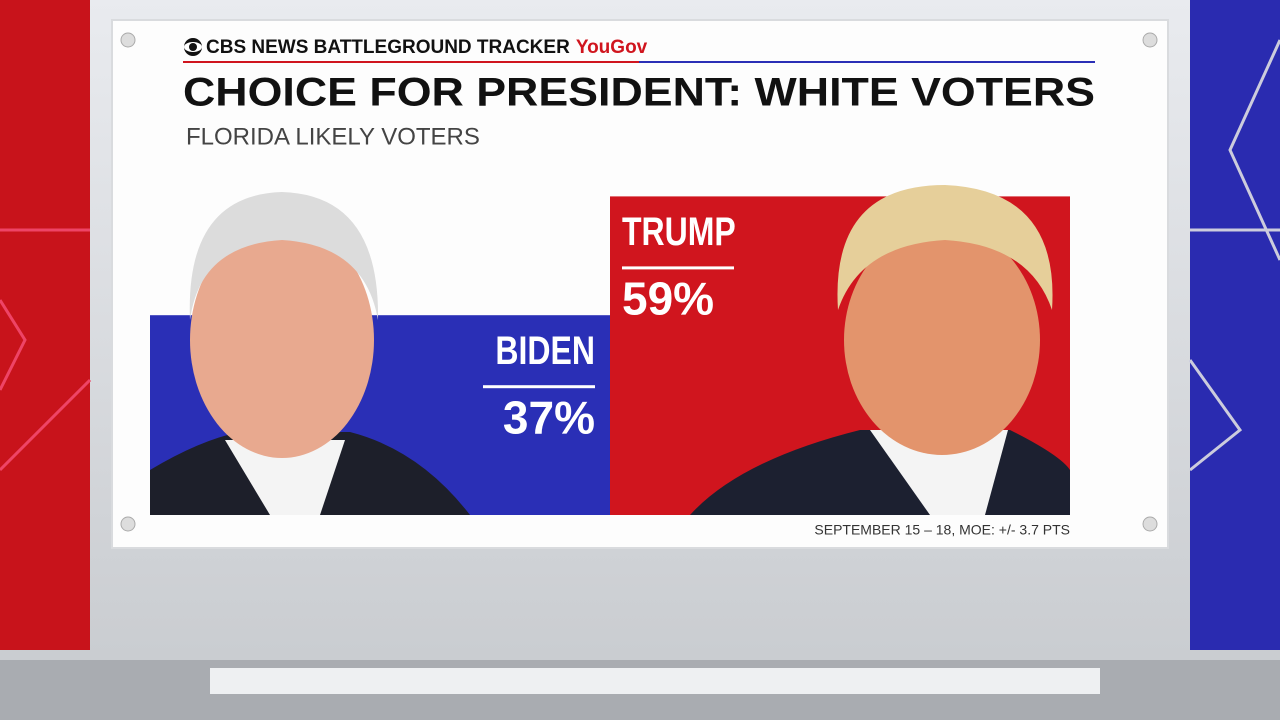 This screenshot has width=1280, height=725. I want to click on chart-title: CHOICE FOR PRESIDENT: WHITE VOTERS, so click(639, 93).